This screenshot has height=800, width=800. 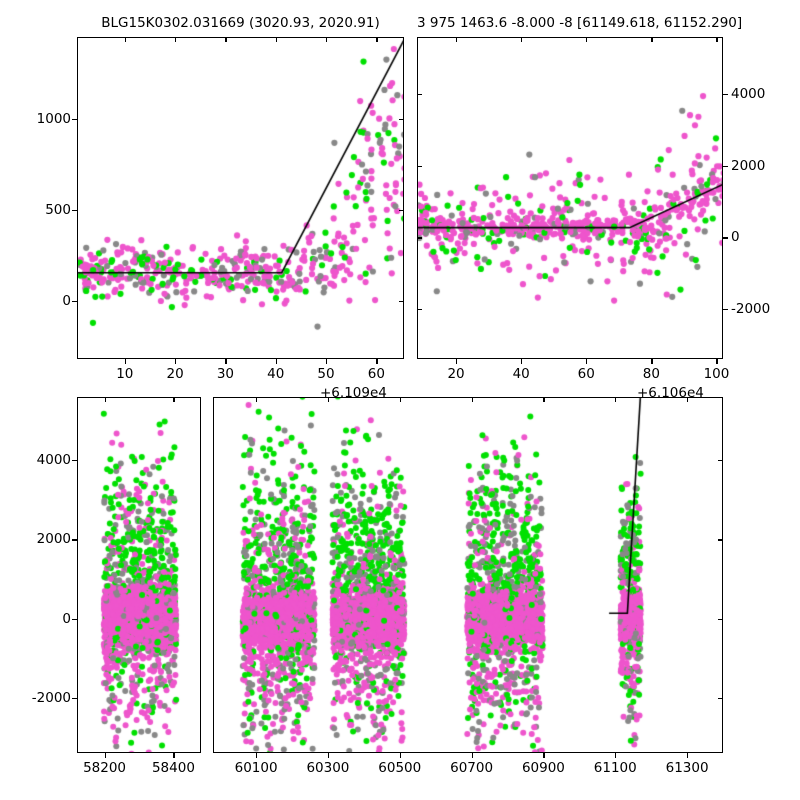 I want to click on x-tick-label: 60700, so click(x=472, y=768).